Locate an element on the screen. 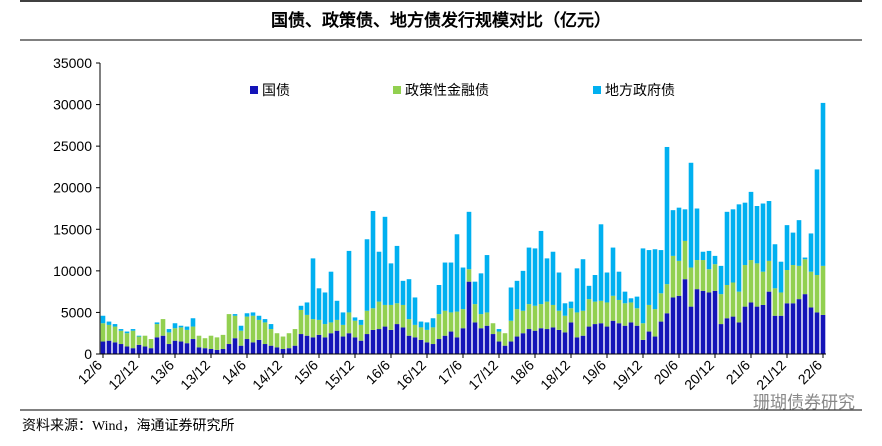 The height and width of the screenshot is (446, 882). x-tick-label: 15/6 is located at coordinates (306, 372).